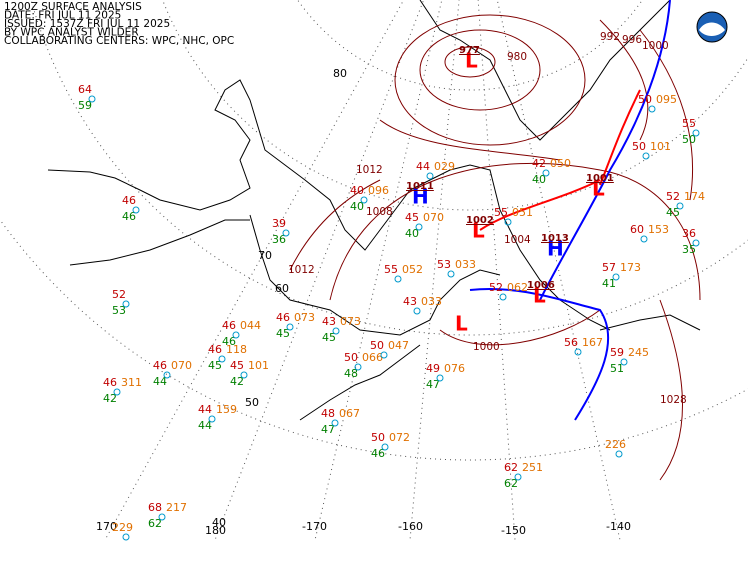 Image resolution: width=748 pixels, height=562 pixels. I want to click on center-pressure: 1002, so click(480, 220).